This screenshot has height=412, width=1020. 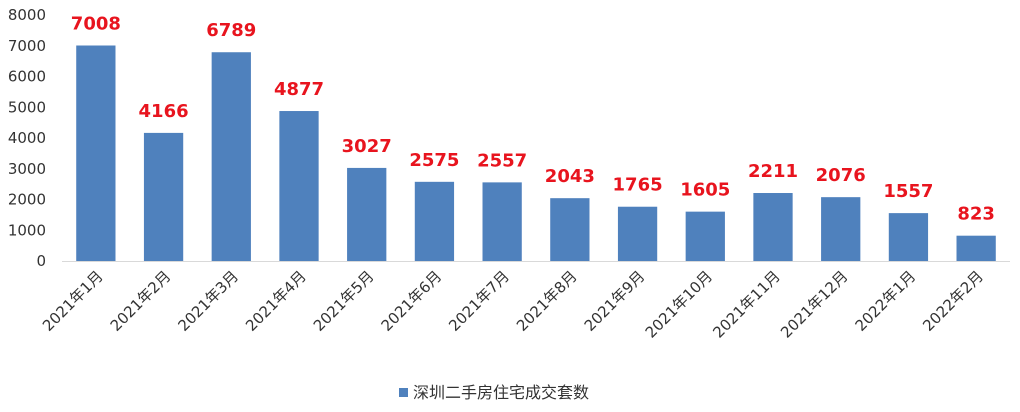 I want to click on x-tick-label: 2021年11月, so click(x=746, y=304).